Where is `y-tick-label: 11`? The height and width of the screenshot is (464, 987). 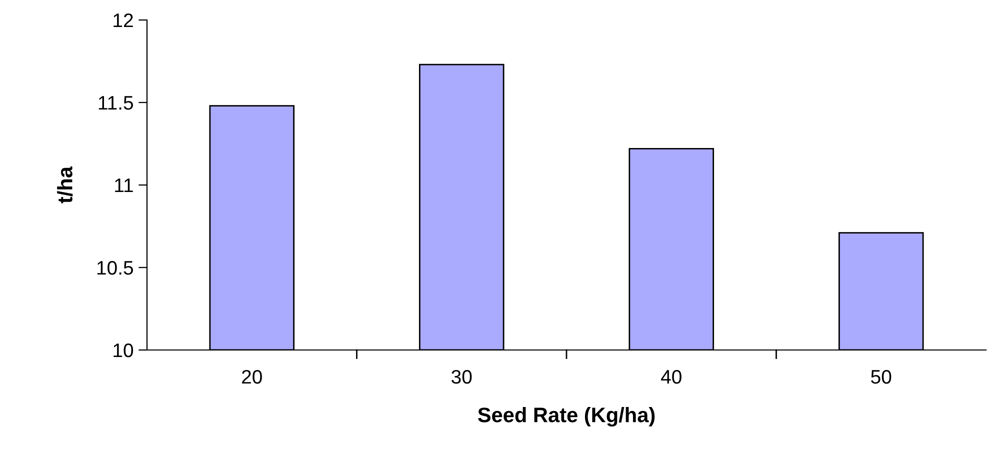
y-tick-label: 11 is located at coordinates (124, 185).